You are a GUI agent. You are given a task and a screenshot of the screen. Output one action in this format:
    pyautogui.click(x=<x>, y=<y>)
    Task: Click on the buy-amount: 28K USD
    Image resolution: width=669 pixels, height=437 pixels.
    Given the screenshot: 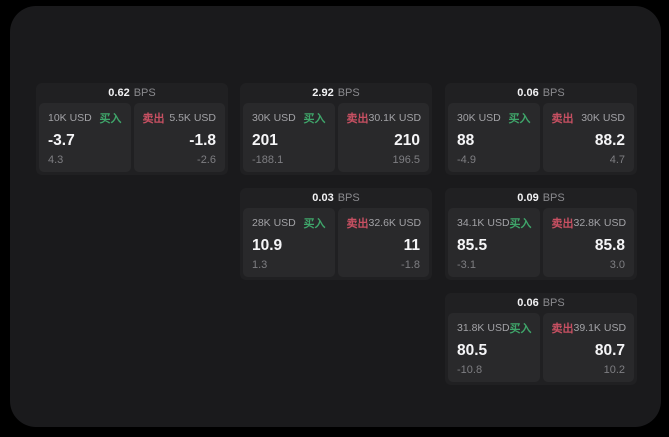 What is the action you would take?
    pyautogui.click(x=274, y=223)
    